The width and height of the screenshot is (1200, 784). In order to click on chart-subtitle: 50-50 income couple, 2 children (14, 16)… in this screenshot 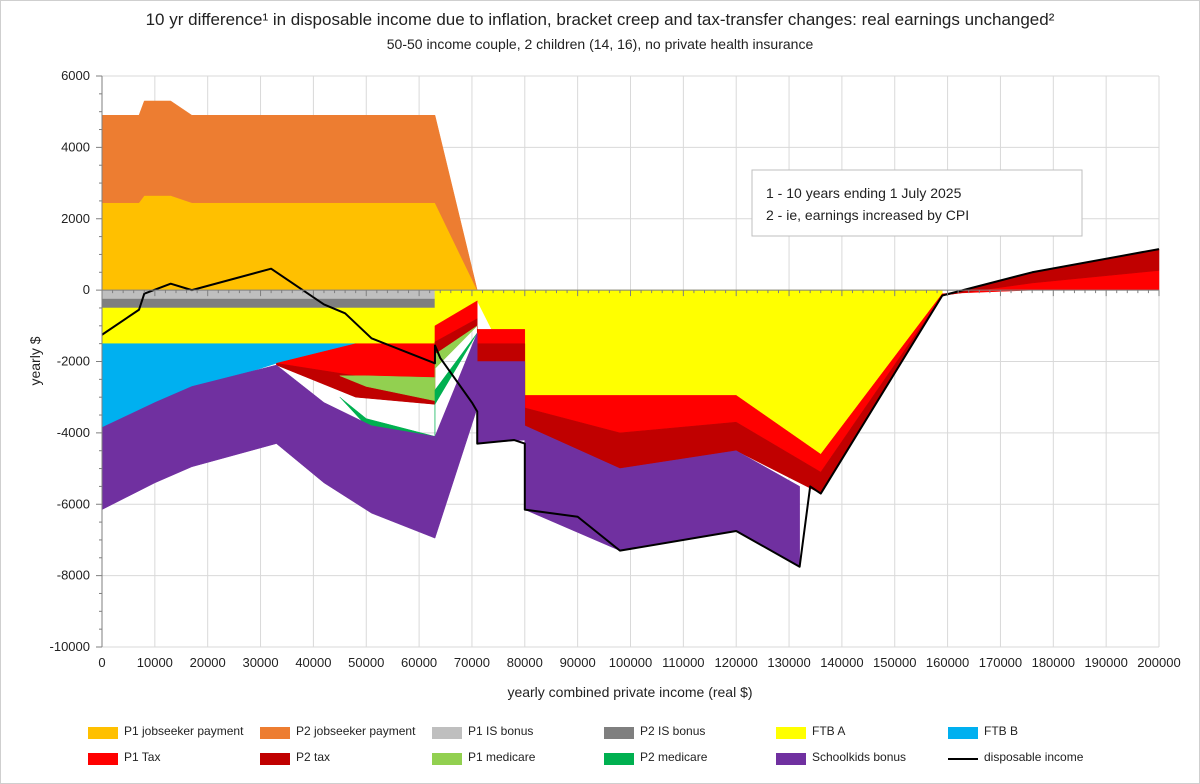, I will do `click(600, 44)`.